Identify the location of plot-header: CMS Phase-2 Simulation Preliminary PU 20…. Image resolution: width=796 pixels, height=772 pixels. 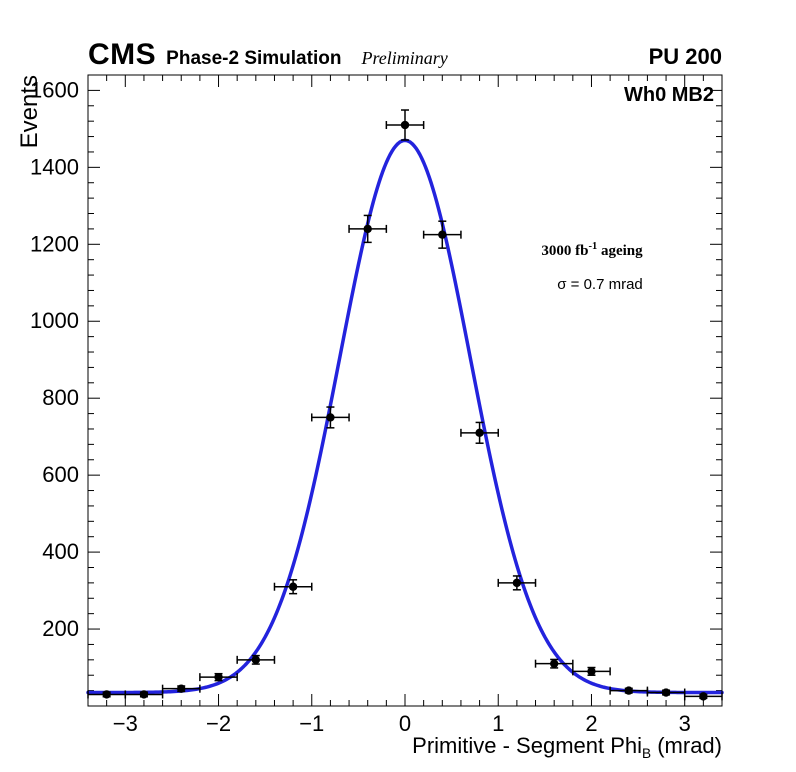
(405, 54).